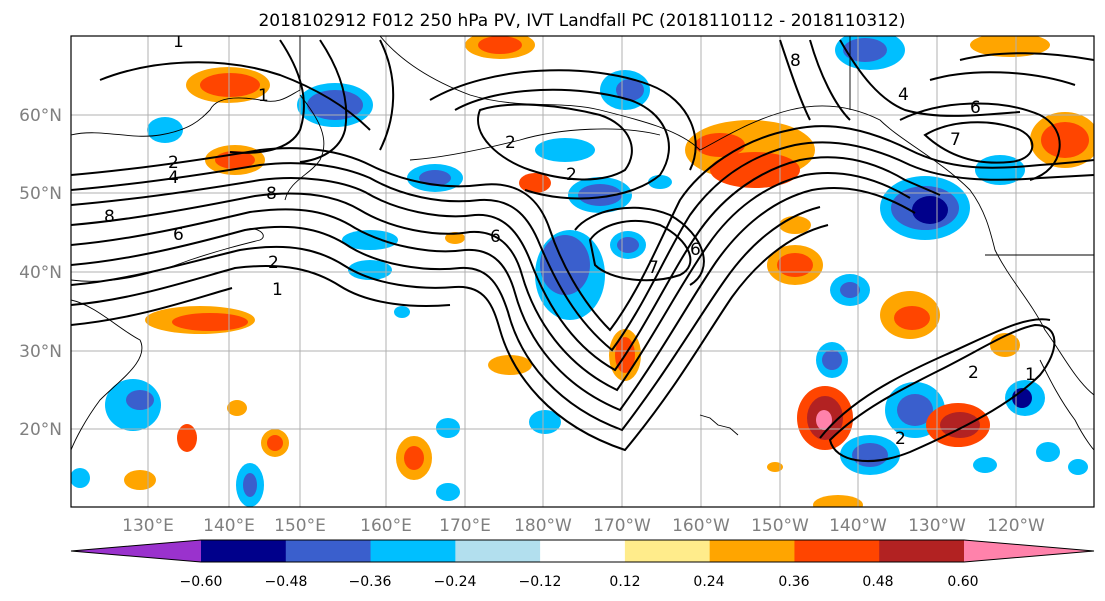  Describe the element at coordinates (622, 526) in the screenshot. I see `lon-label: 170°W` at that location.